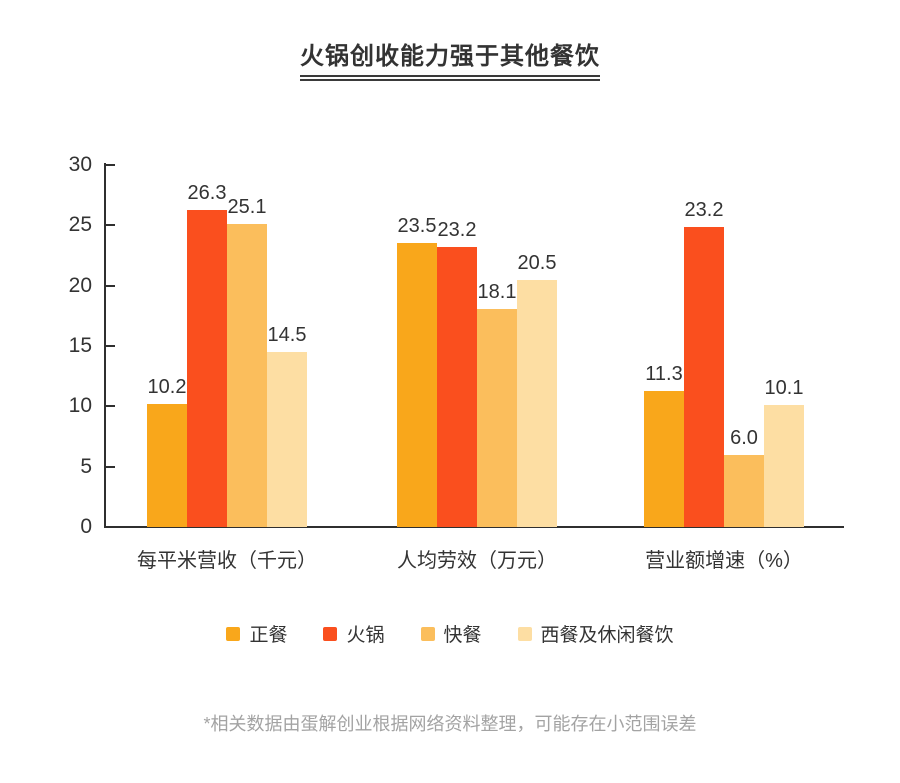 This screenshot has width=900, height=783. I want to click on y-tick-label-20: 20, so click(80, 285).